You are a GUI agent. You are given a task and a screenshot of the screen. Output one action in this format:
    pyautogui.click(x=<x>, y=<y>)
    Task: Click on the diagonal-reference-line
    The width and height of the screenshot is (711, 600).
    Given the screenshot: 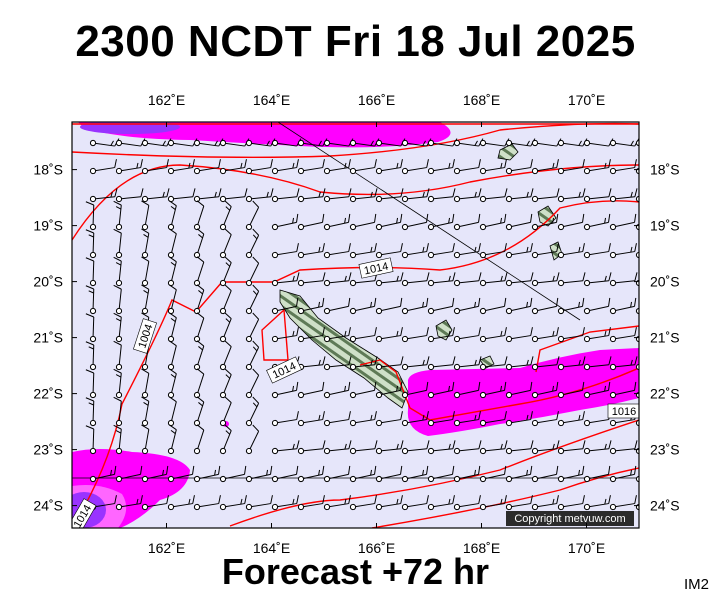 What is the action you would take?
    pyautogui.click(x=429, y=221)
    